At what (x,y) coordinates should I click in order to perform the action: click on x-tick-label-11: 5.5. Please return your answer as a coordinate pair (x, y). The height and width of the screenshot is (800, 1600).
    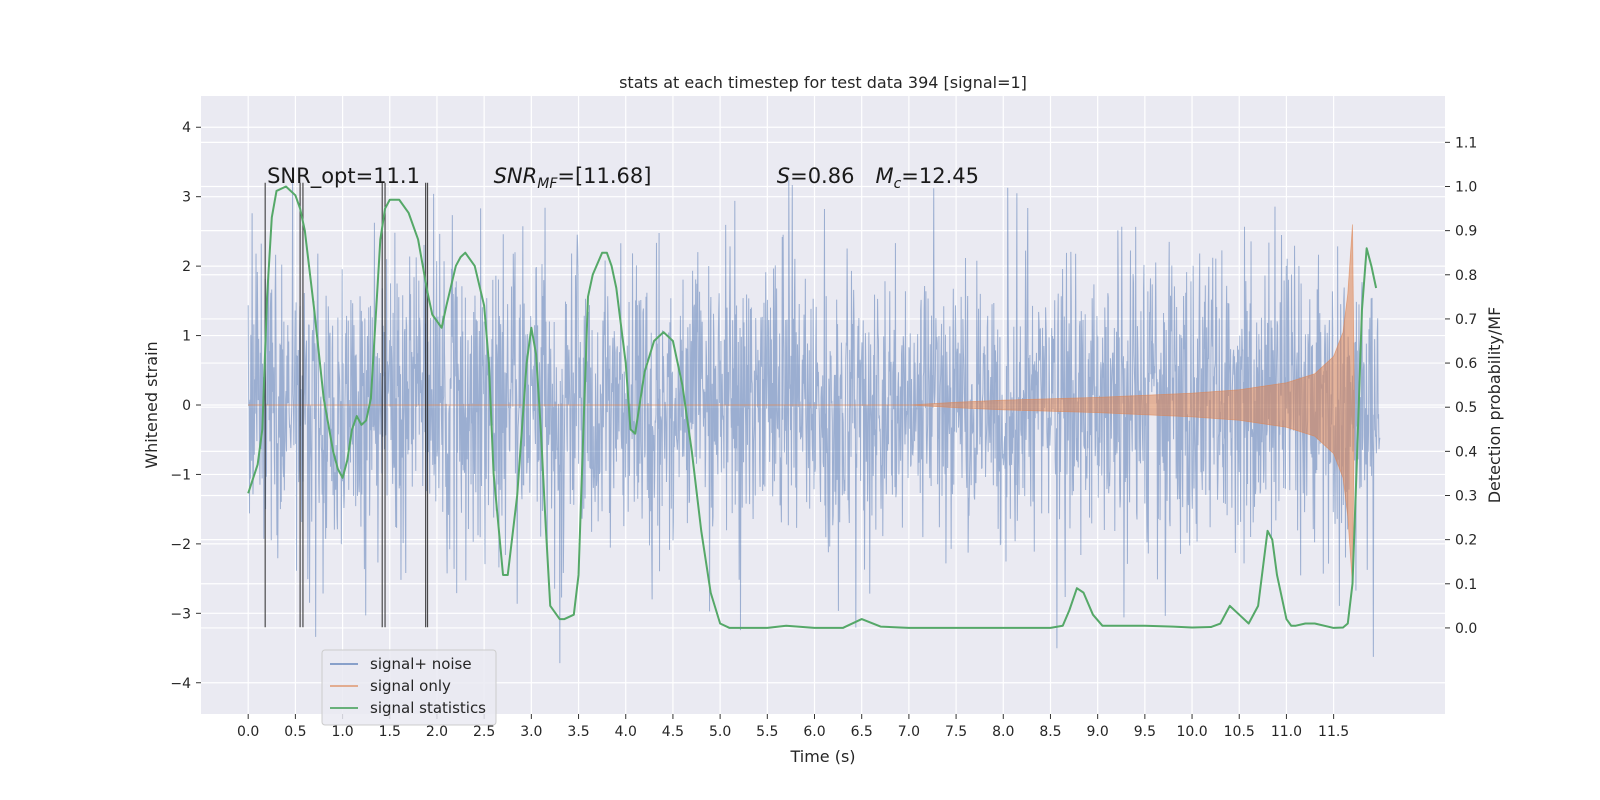
    Looking at the image, I should click on (767, 732).